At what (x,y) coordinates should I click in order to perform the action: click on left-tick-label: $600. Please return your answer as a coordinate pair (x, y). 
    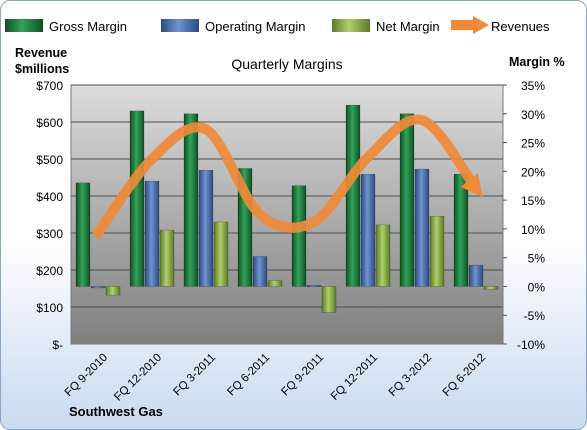
    Looking at the image, I should click on (49, 123).